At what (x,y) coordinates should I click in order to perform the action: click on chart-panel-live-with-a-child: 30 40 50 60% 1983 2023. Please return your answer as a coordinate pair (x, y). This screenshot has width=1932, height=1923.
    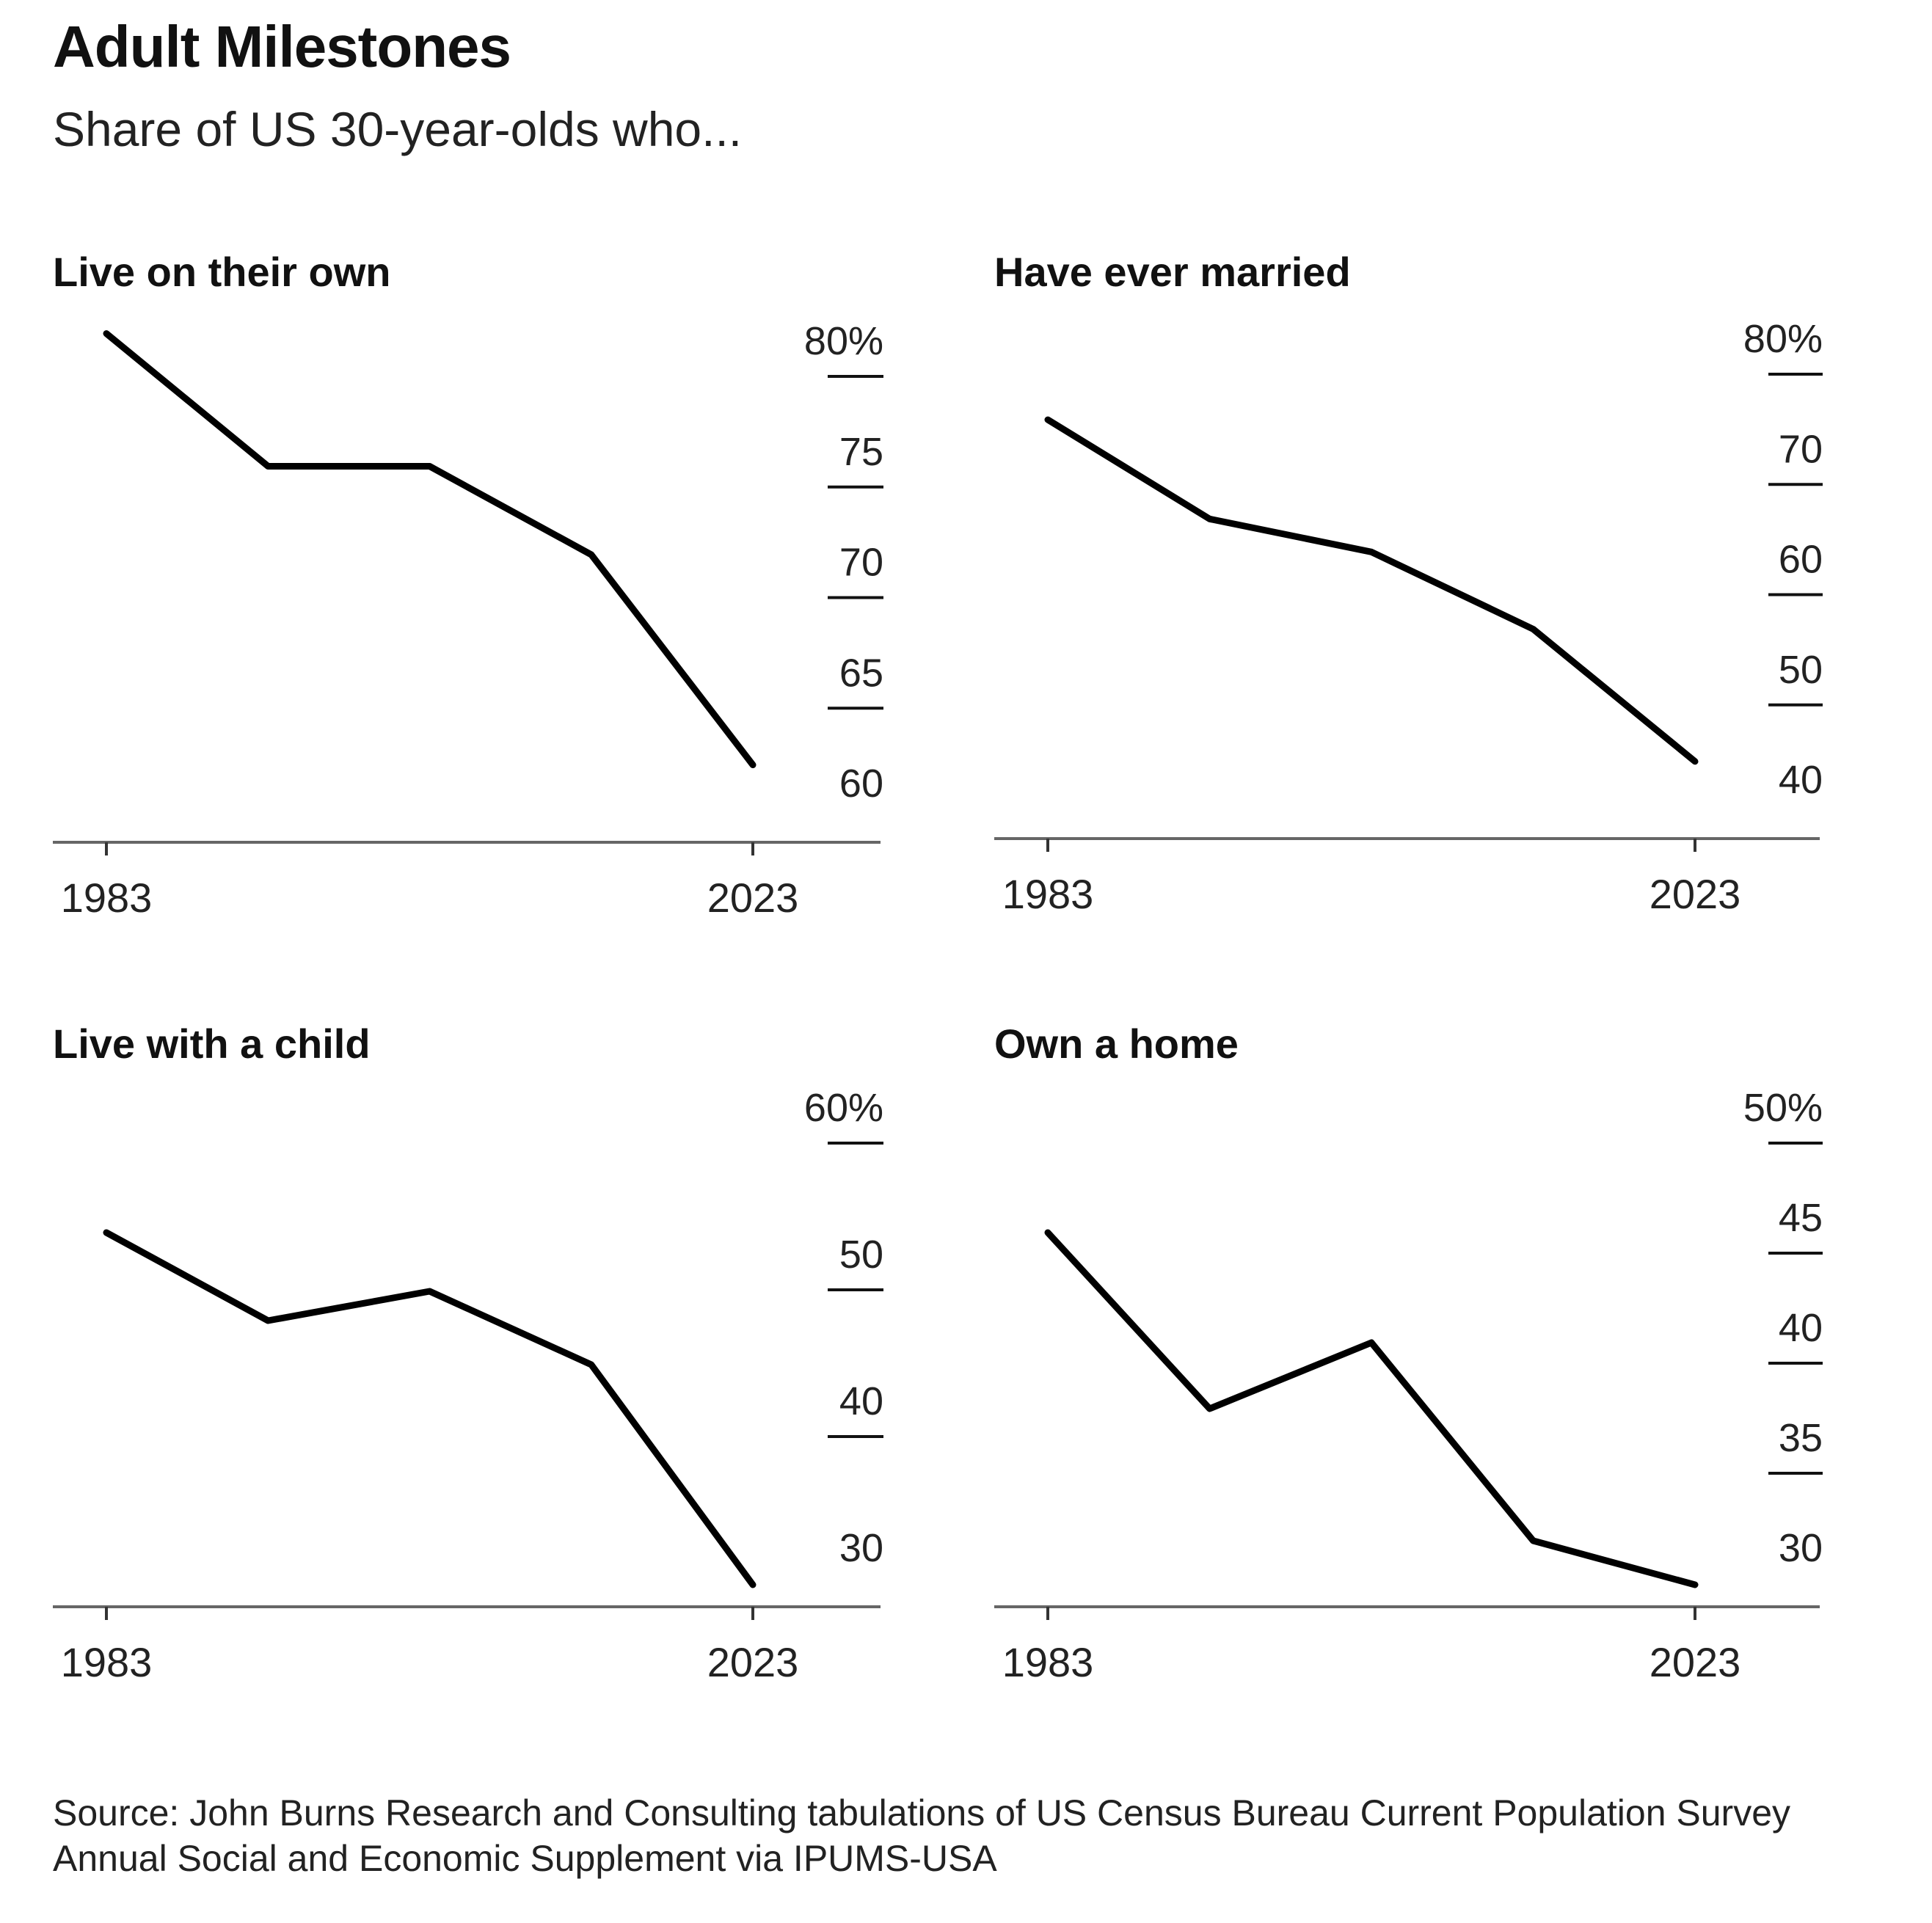
    Looking at the image, I should click on (468, 1385).